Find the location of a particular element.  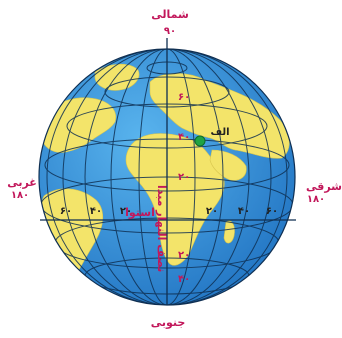

land-africa is located at coordinates (175, 199).